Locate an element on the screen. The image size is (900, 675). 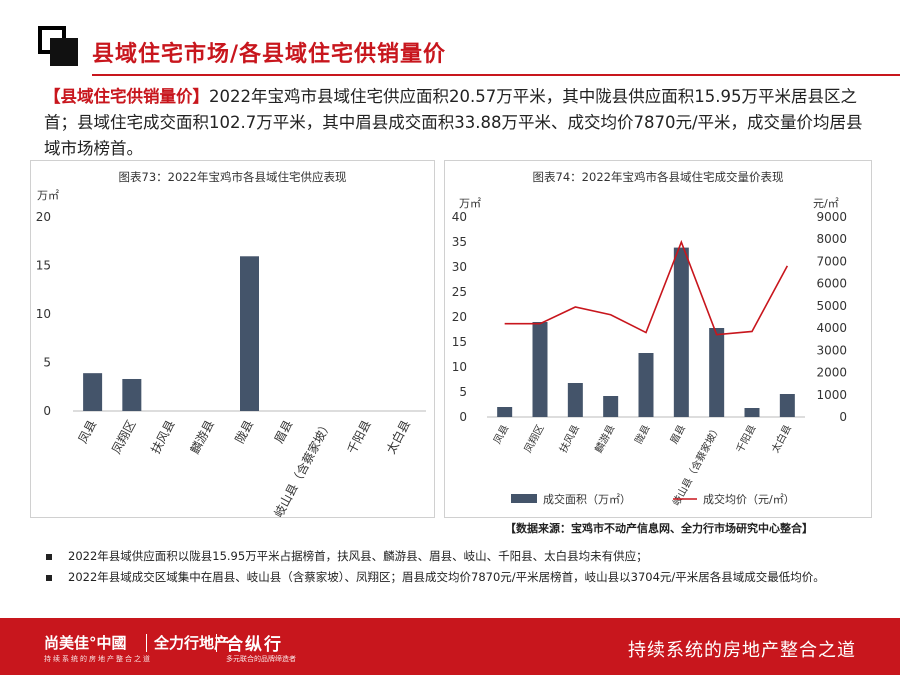
chart74-y-left-tick-label: 20 is located at coordinates (459, 317).